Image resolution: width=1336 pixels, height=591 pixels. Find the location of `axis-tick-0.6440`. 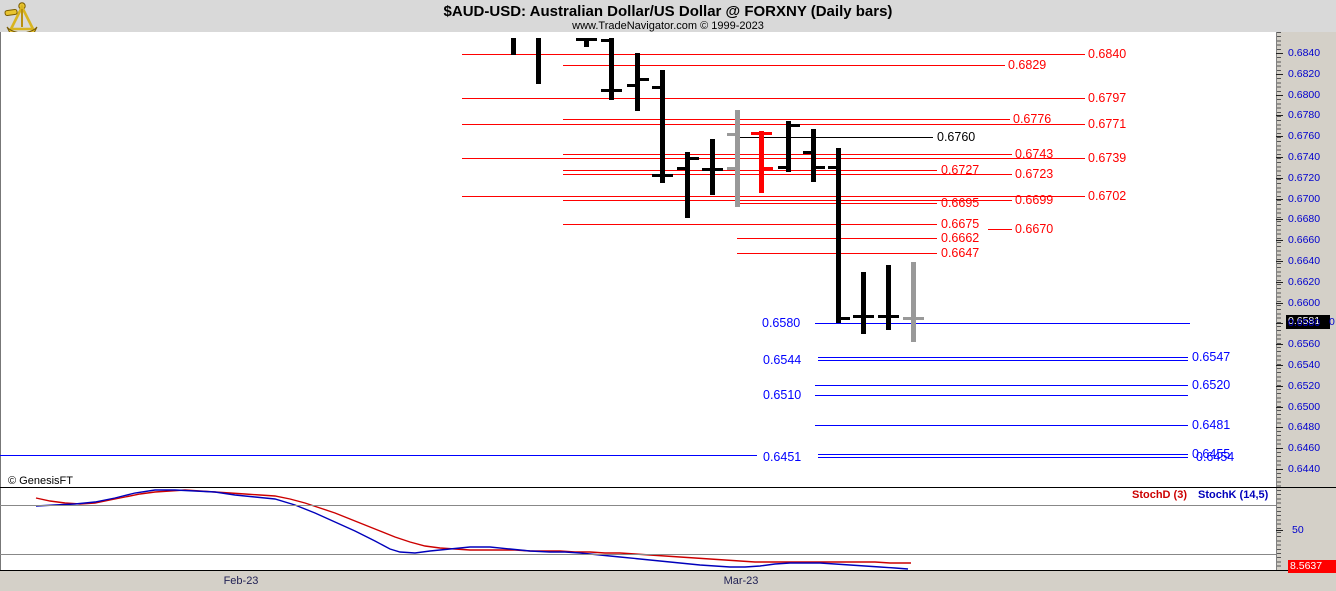

axis-tick-0.6440 is located at coordinates (1279, 469).